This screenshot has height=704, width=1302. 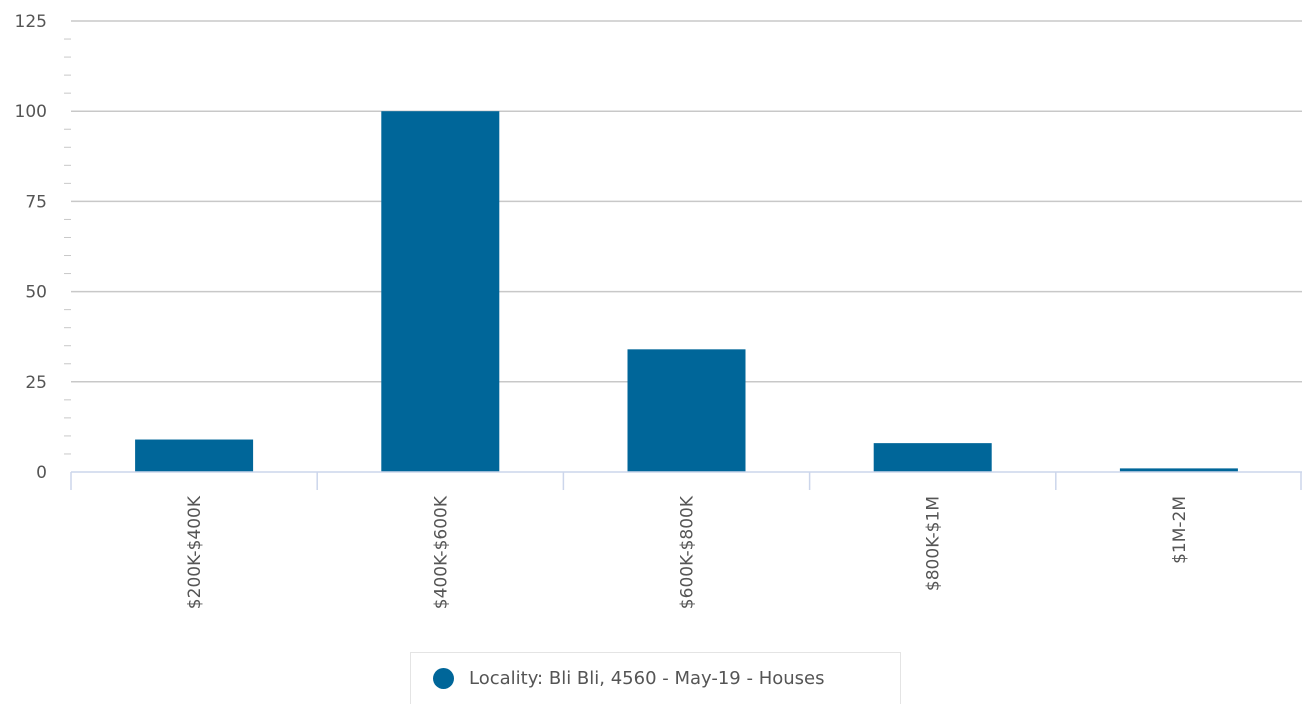 I want to click on y-axis-minor-ticks, so click(x=67, y=246).